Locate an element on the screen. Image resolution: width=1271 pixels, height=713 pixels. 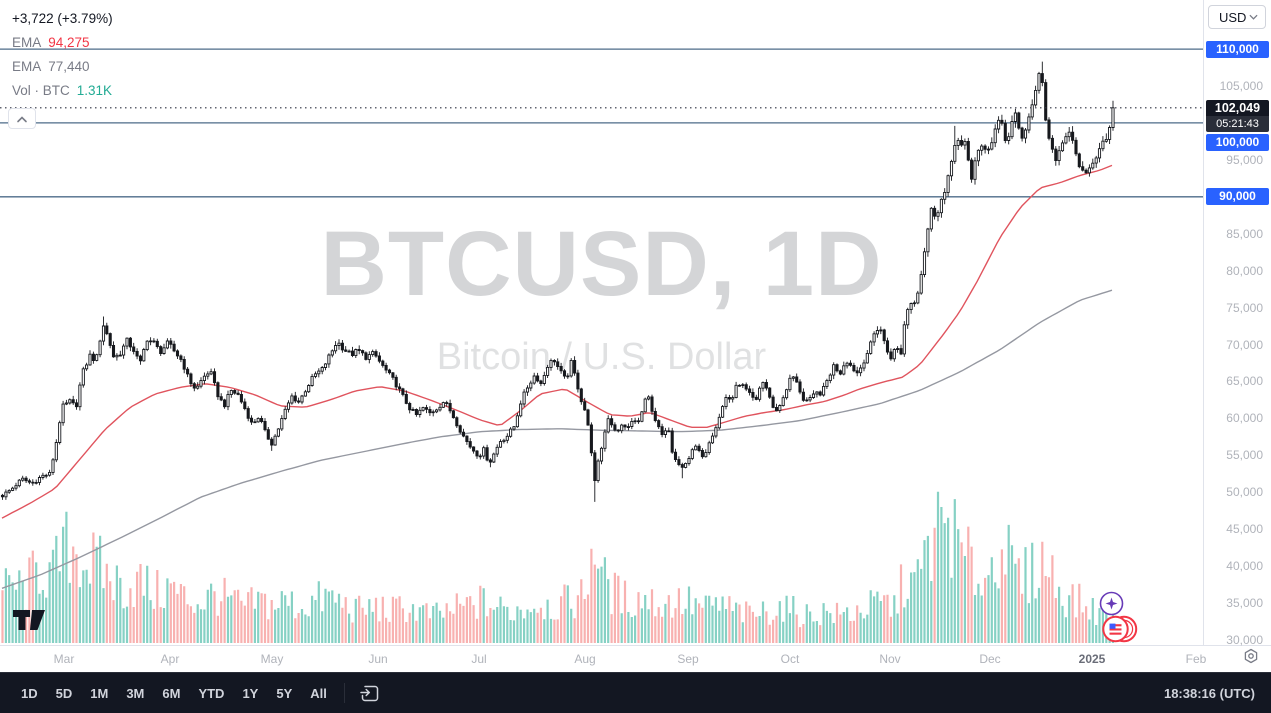
last-price-value: 102,049 is located at coordinates (1237, 107).